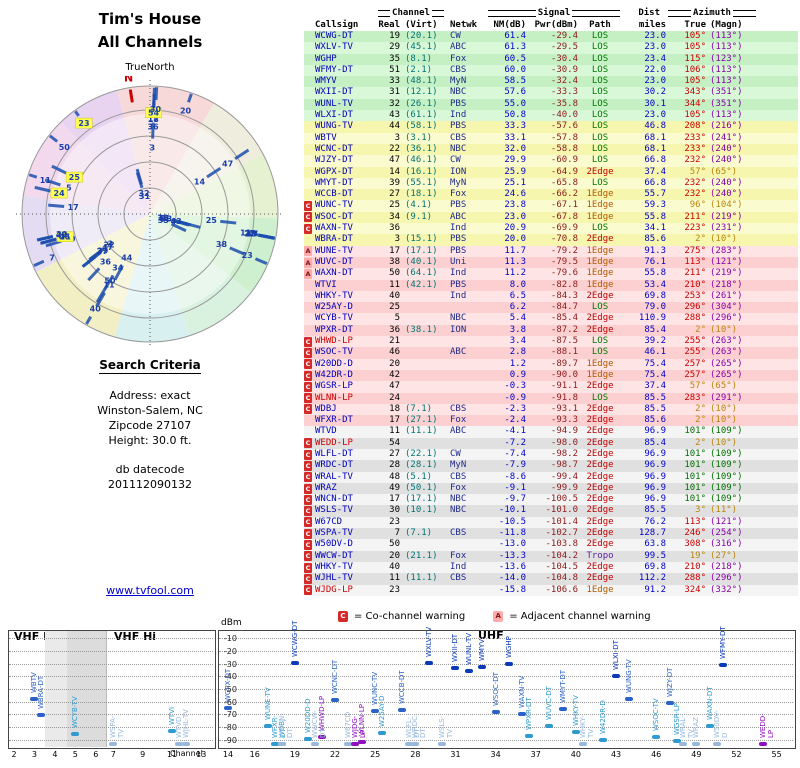 The image size is (800, 768). Describe the element at coordinates (517, 329) in the screenshot. I see `noise-margin-cell: 3.8` at that location.